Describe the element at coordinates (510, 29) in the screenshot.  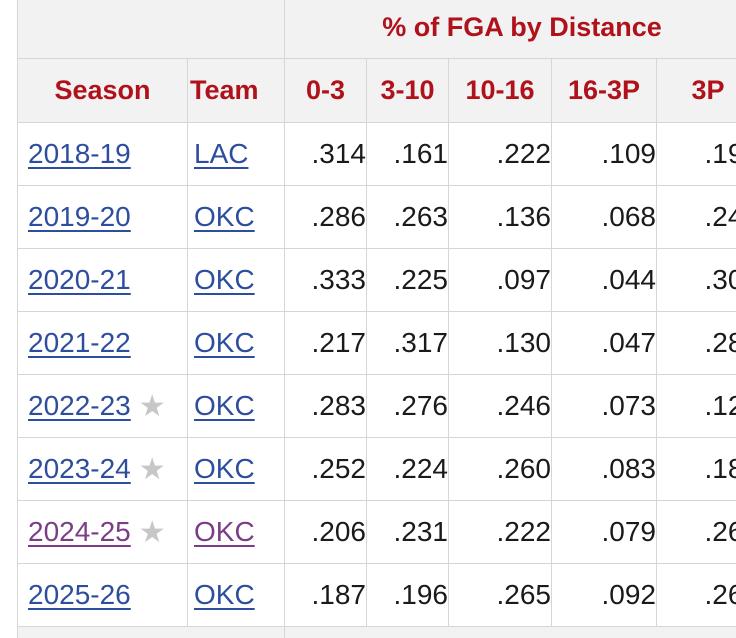
I see `group-header-fga-distance: % of FGA by Distance` at that location.